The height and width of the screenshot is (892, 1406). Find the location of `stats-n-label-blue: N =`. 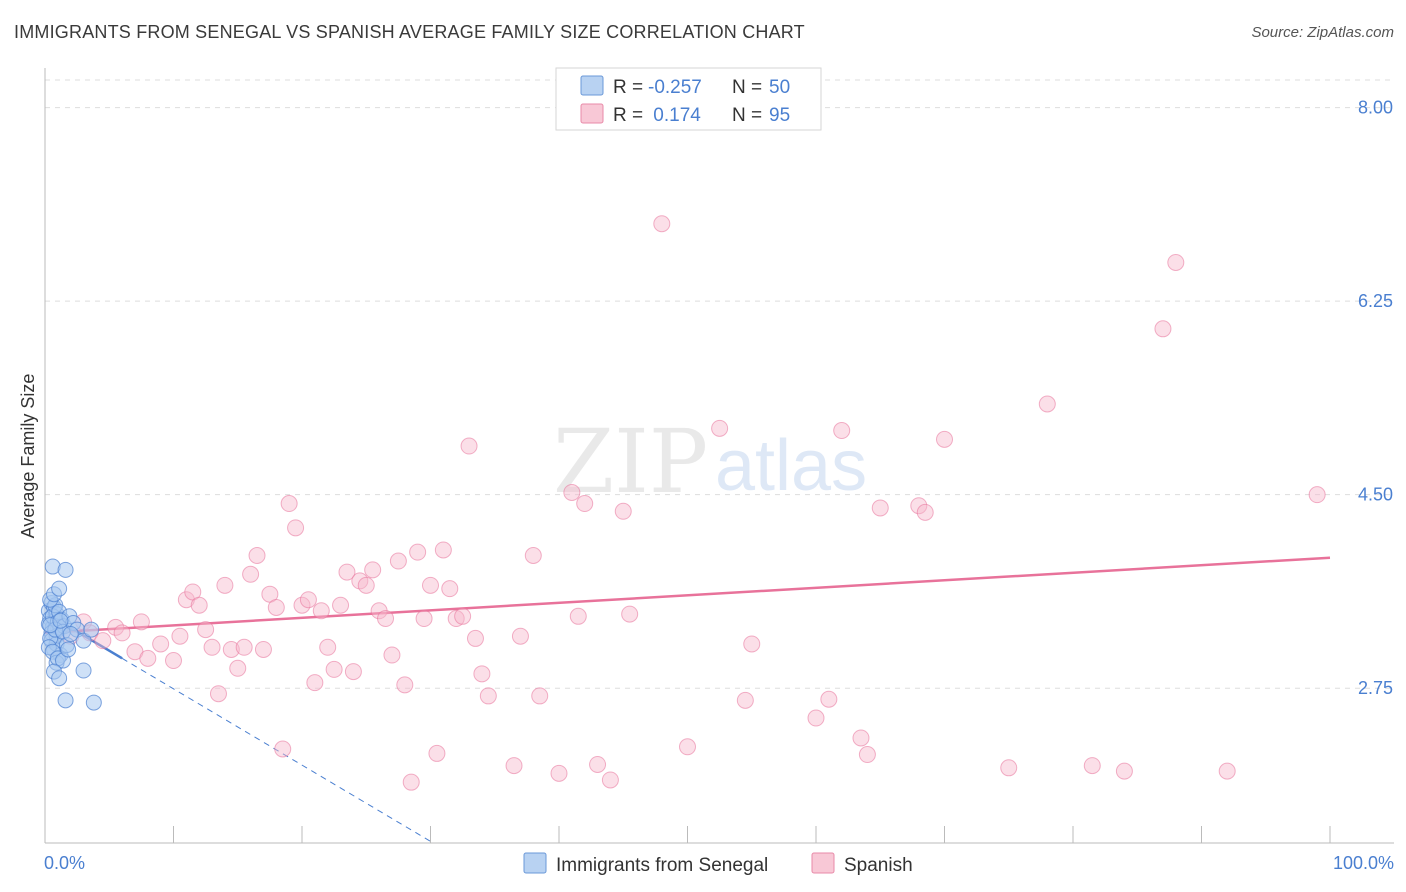

stats-n-label-blue: N = is located at coordinates (747, 87).